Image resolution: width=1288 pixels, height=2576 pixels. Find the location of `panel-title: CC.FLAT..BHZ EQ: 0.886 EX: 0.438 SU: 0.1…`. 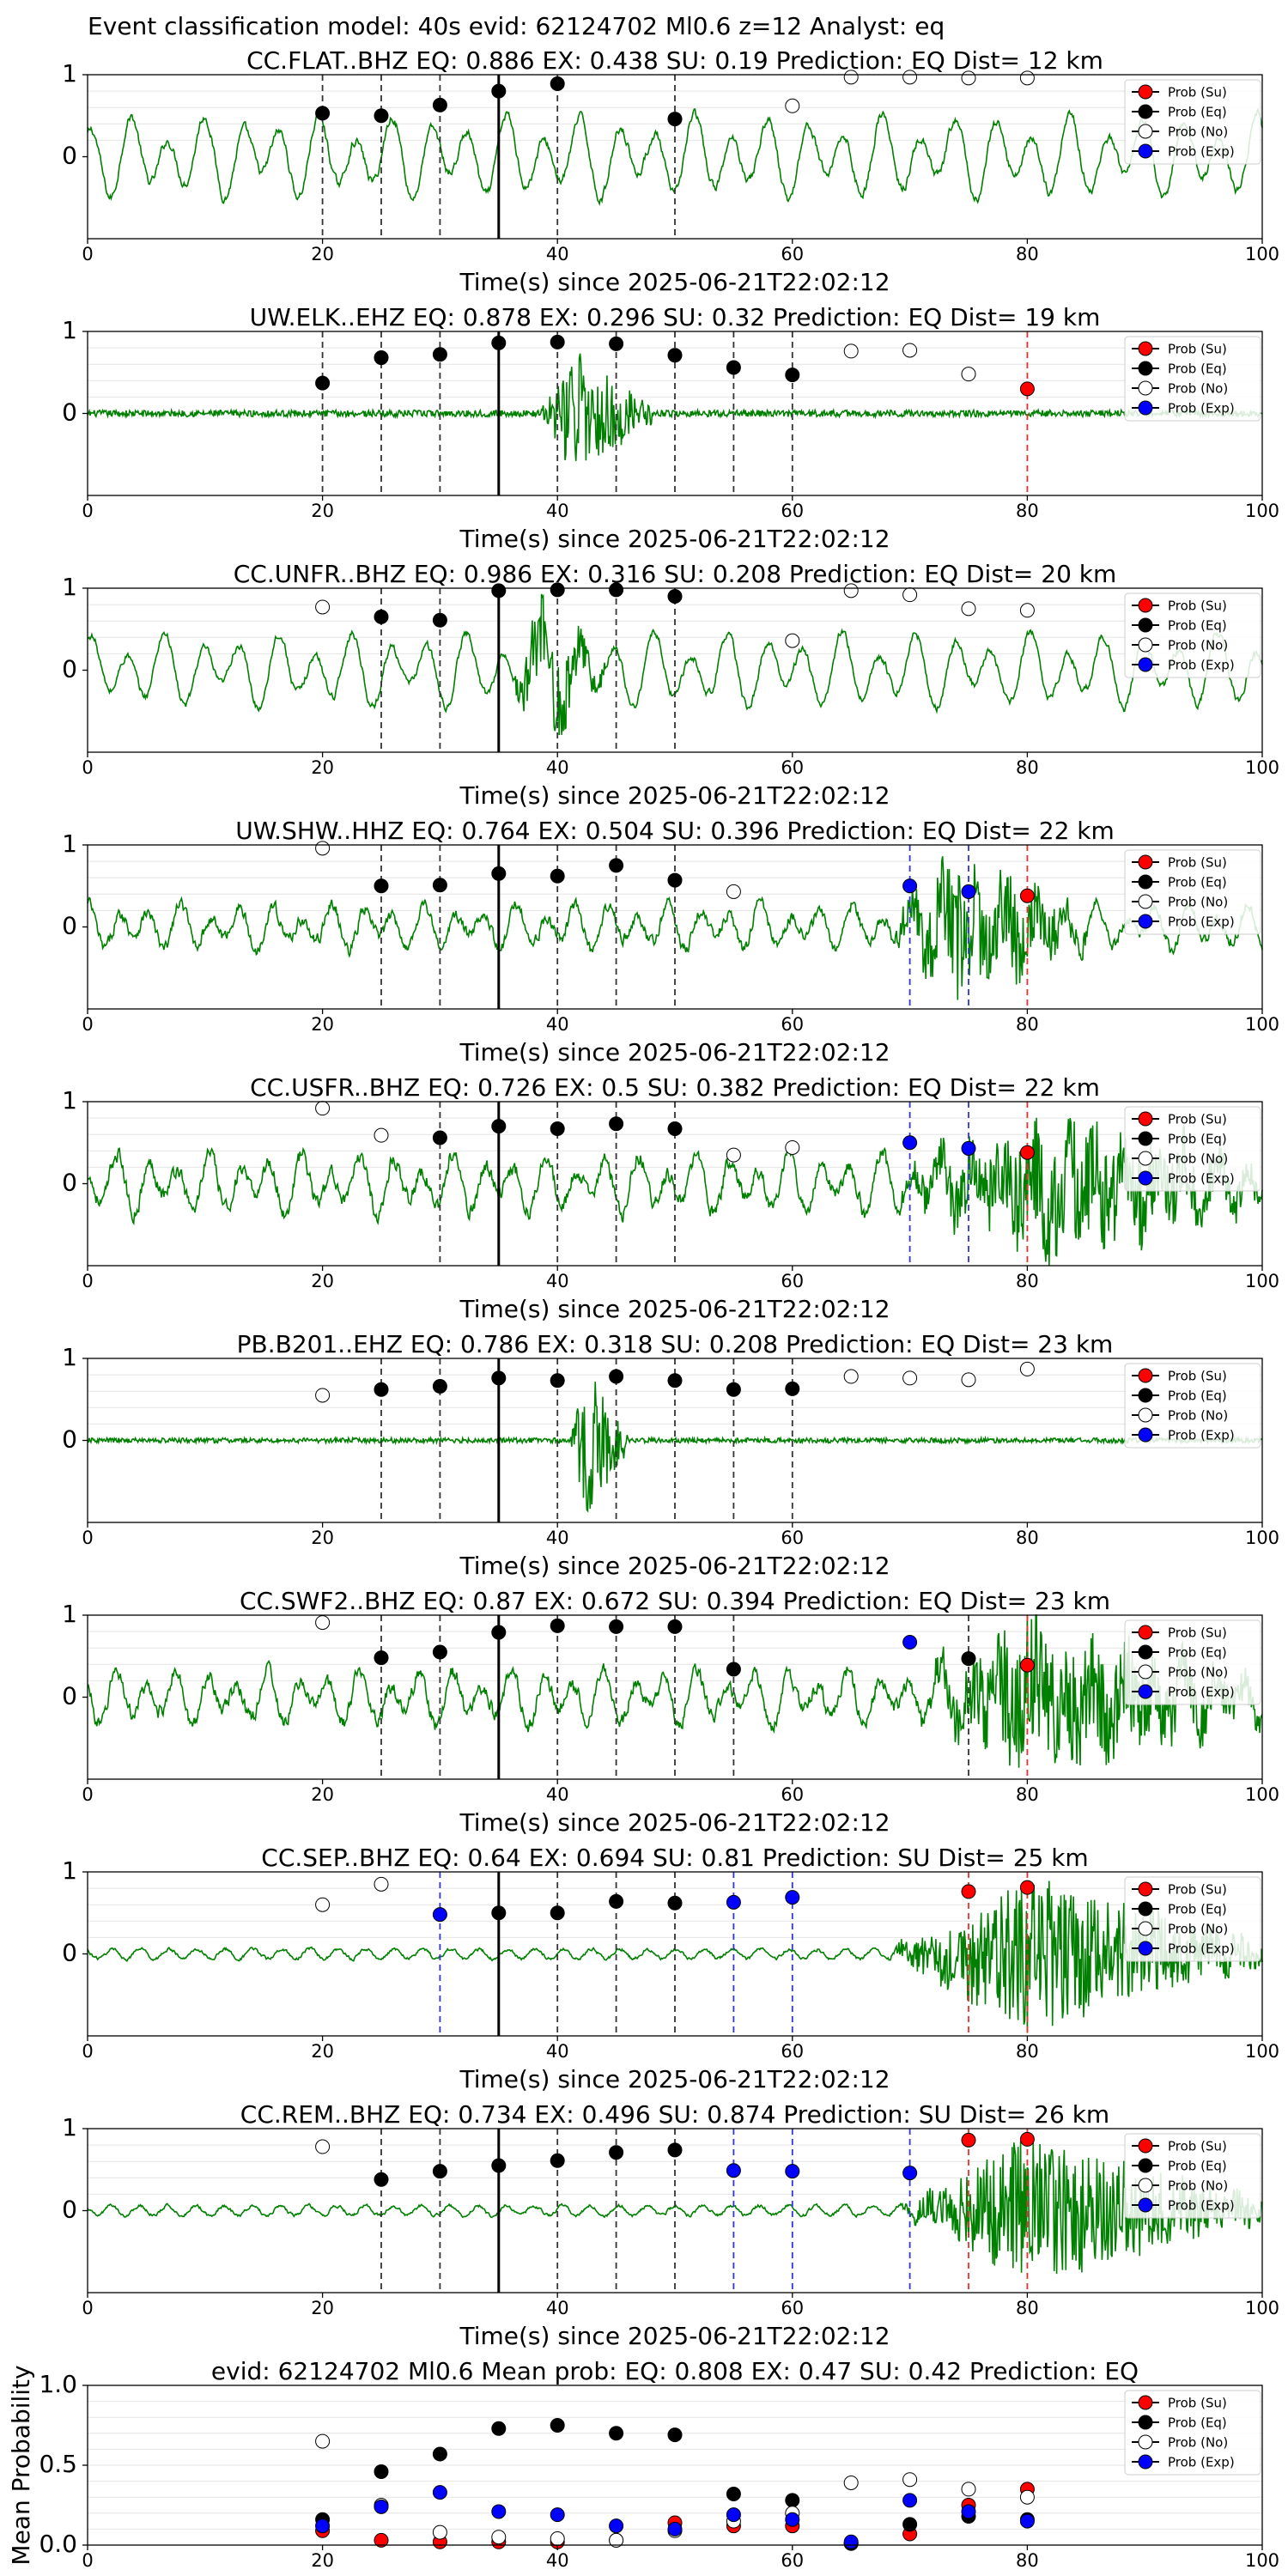

panel-title: CC.FLAT..BHZ EQ: 0.886 EX: 0.438 SU: 0.1… is located at coordinates (674, 61).